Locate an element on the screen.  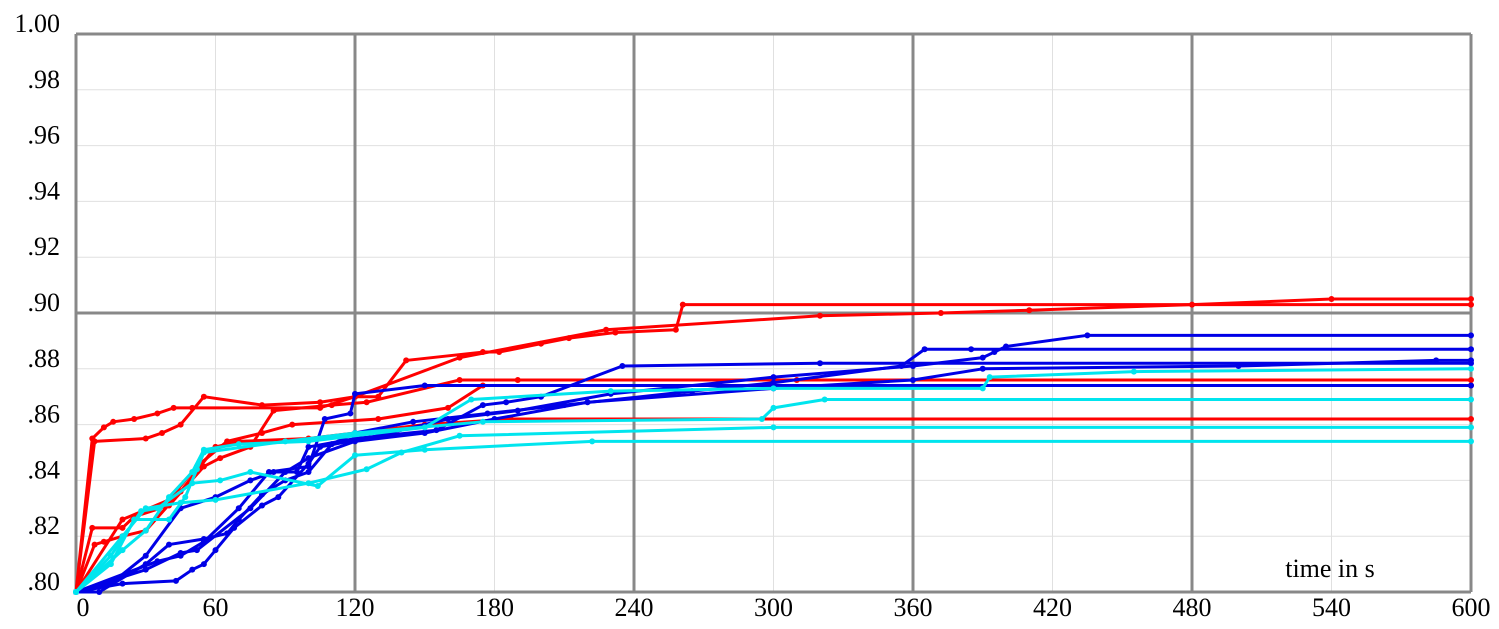
x-tick-label: 60 is located at coordinates (216, 607).